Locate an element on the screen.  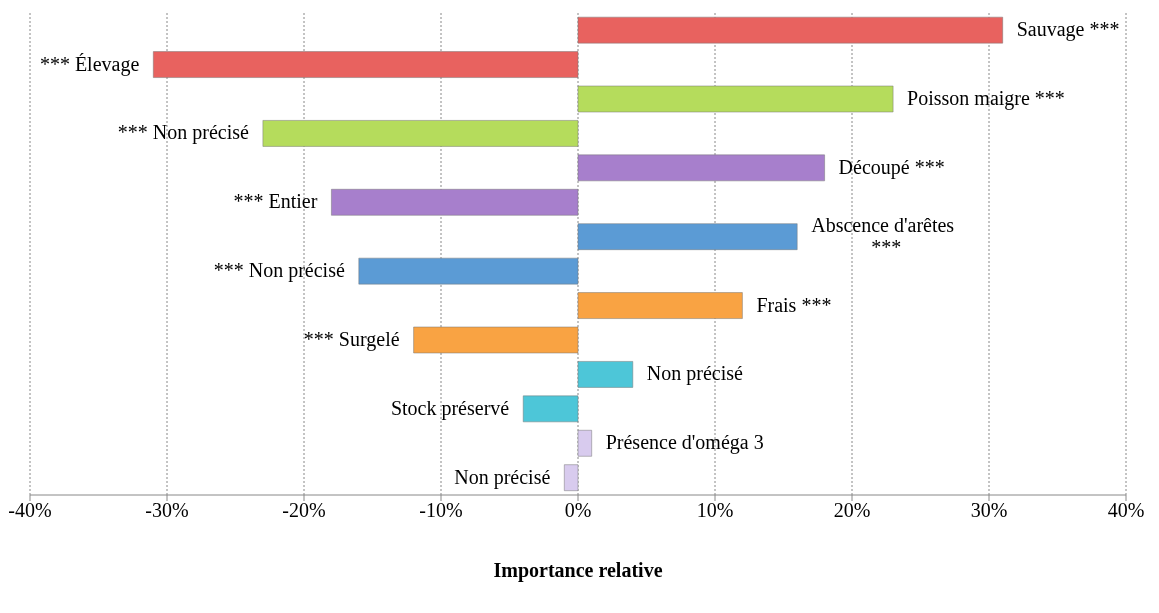
x-tick-label: -40% is located at coordinates (30, 510).